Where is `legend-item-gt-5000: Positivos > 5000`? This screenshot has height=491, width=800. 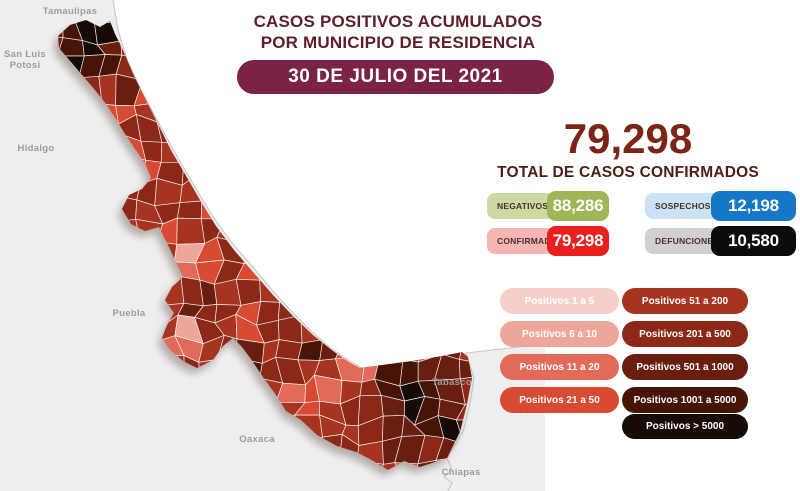 legend-item-gt-5000: Positivos > 5000 is located at coordinates (685, 426).